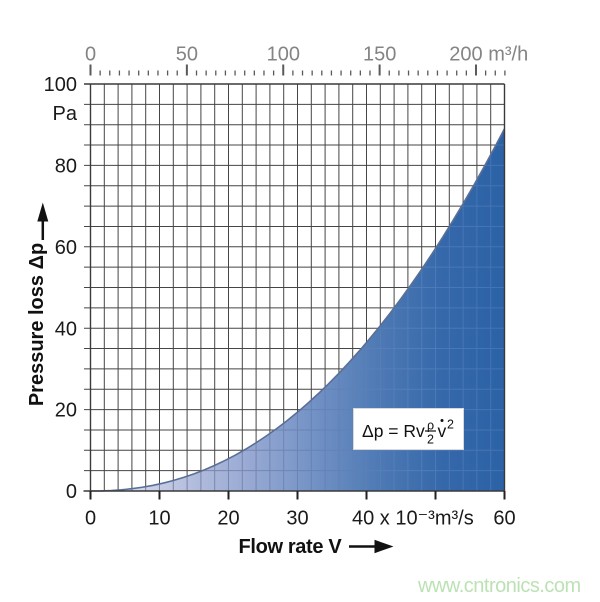 Image resolution: width=600 pixels, height=602 pixels. What do you see at coordinates (499, 586) in the screenshot?
I see `svg-text: www.cntronics.com` at bounding box center [499, 586].